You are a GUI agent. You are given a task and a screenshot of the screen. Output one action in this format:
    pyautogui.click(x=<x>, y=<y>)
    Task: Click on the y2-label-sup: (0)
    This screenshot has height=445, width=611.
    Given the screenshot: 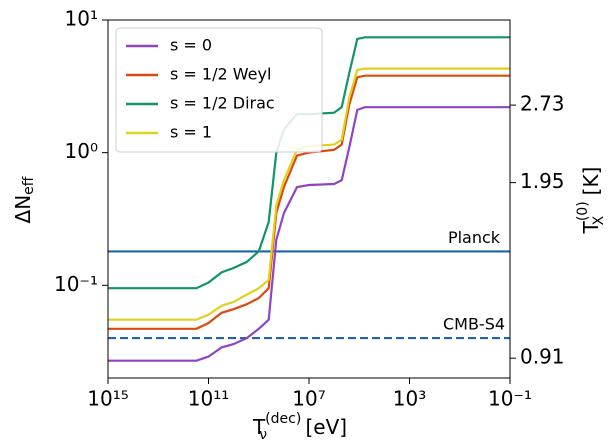 What is the action you would take?
    pyautogui.click(x=583, y=211)
    